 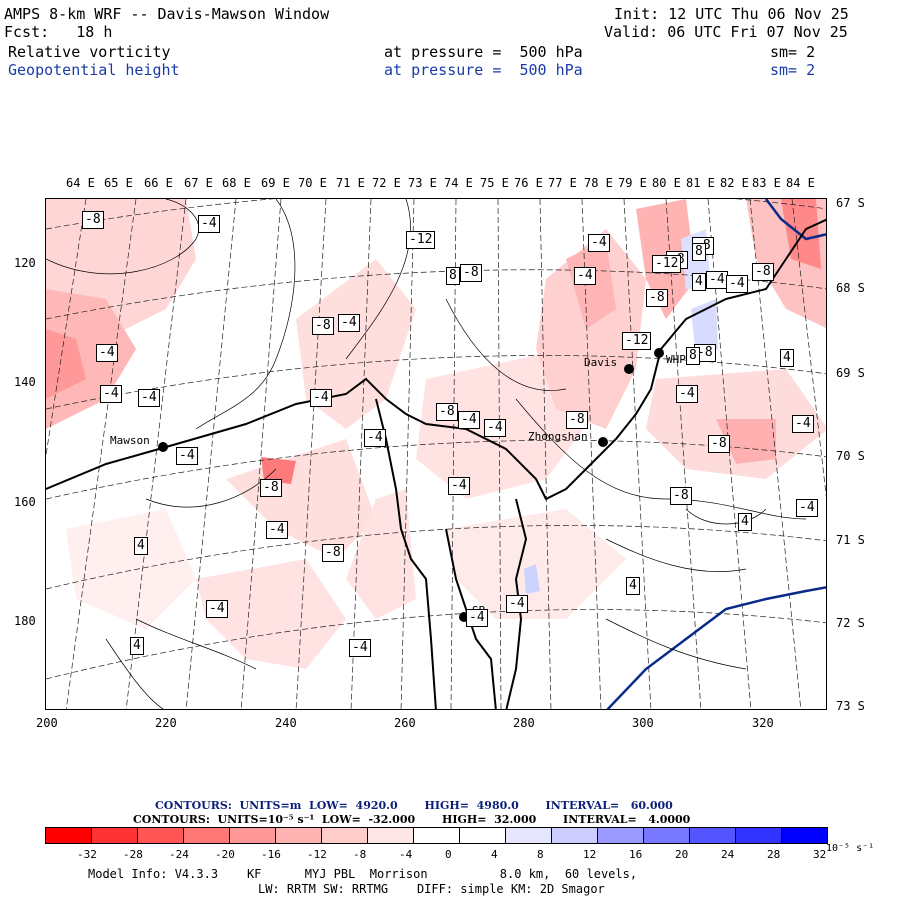 What do you see at coordinates (800, 183) in the screenshot?
I see `lon-label: 84 E` at bounding box center [800, 183].